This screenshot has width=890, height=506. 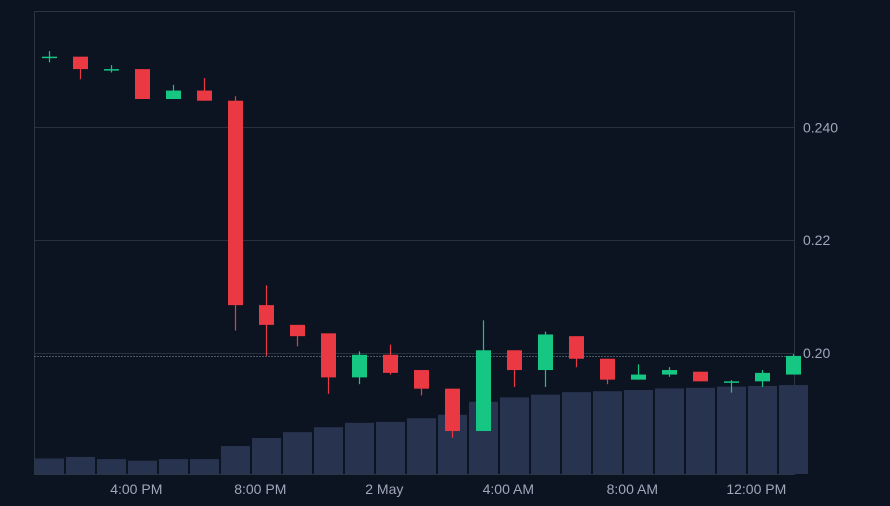 What do you see at coordinates (260, 489) in the screenshot?
I see `x-tick-label: 8:00 PM` at bounding box center [260, 489].